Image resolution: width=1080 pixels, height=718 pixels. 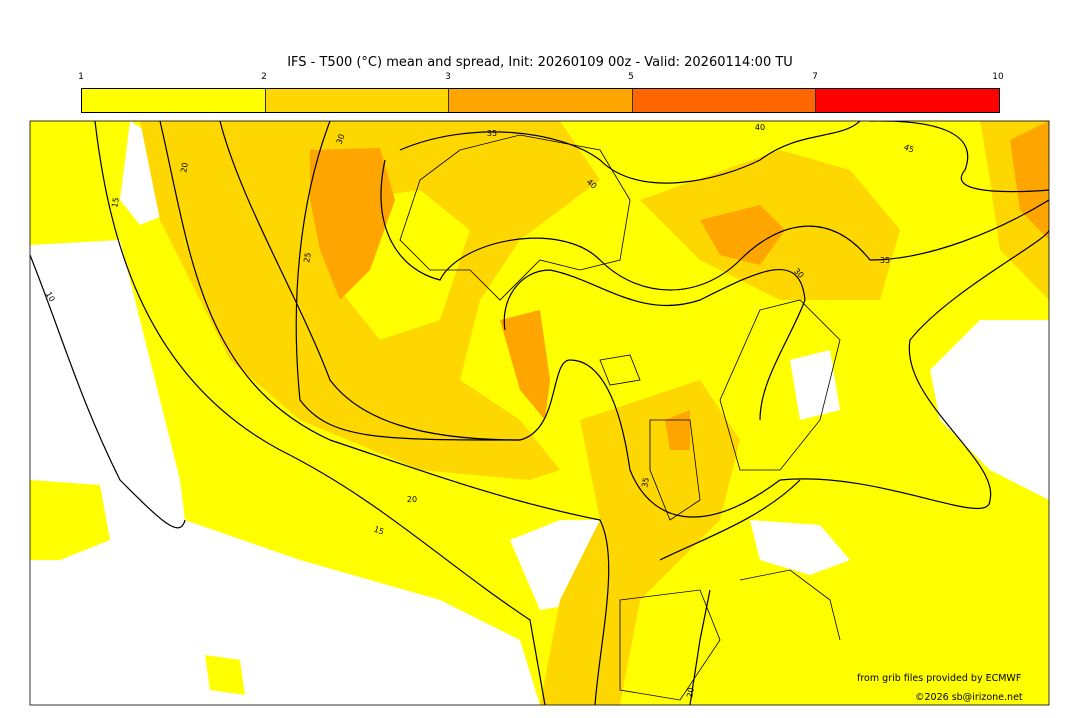 I want to click on colorbar-tick: 3, so click(x=448, y=77).